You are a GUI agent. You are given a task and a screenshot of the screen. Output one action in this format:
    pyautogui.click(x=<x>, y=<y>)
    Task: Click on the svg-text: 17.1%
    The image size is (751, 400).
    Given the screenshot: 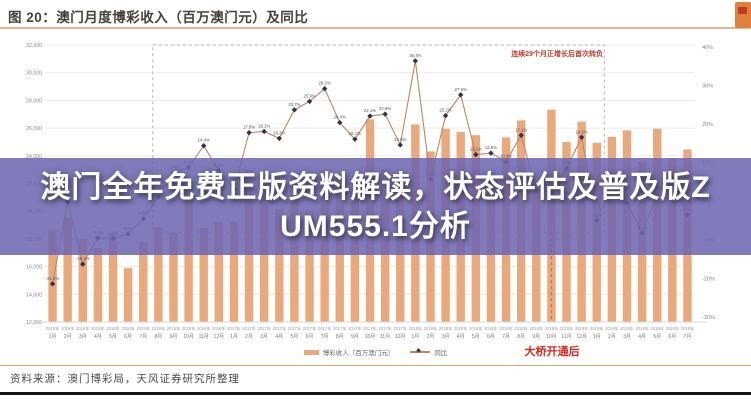 What is the action you would take?
    pyautogui.click(x=521, y=129)
    